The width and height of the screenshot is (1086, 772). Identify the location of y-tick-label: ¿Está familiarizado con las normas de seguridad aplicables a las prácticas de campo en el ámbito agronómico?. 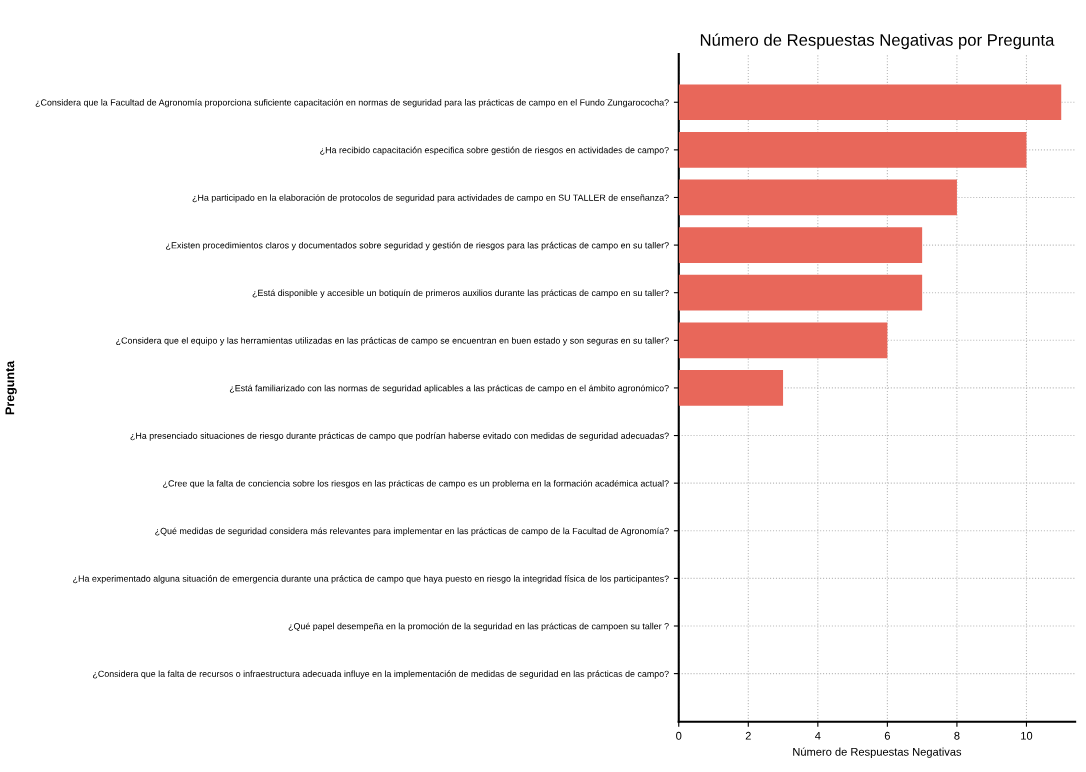
(449, 389).